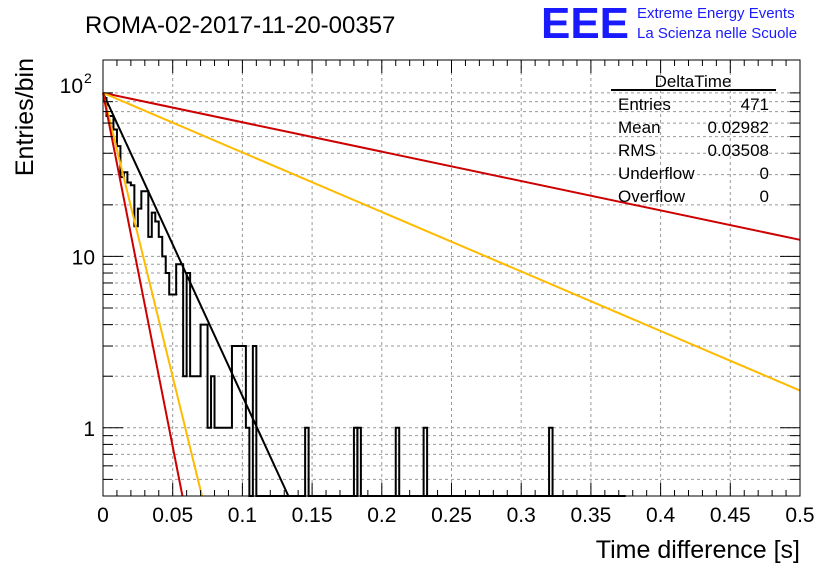  I want to click on stats-title: DeltaTime, so click(693, 81).